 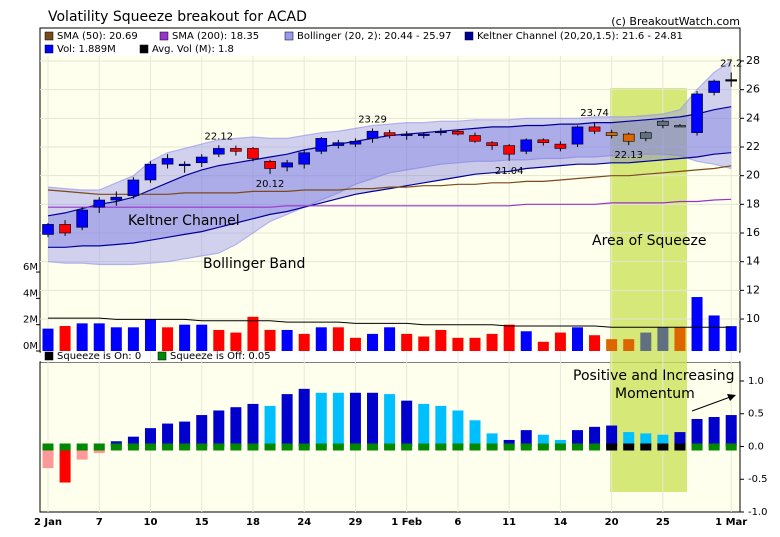 What do you see at coordinates (30, 267) in the screenshot?
I see `y-tick-label: 6M` at bounding box center [30, 267].